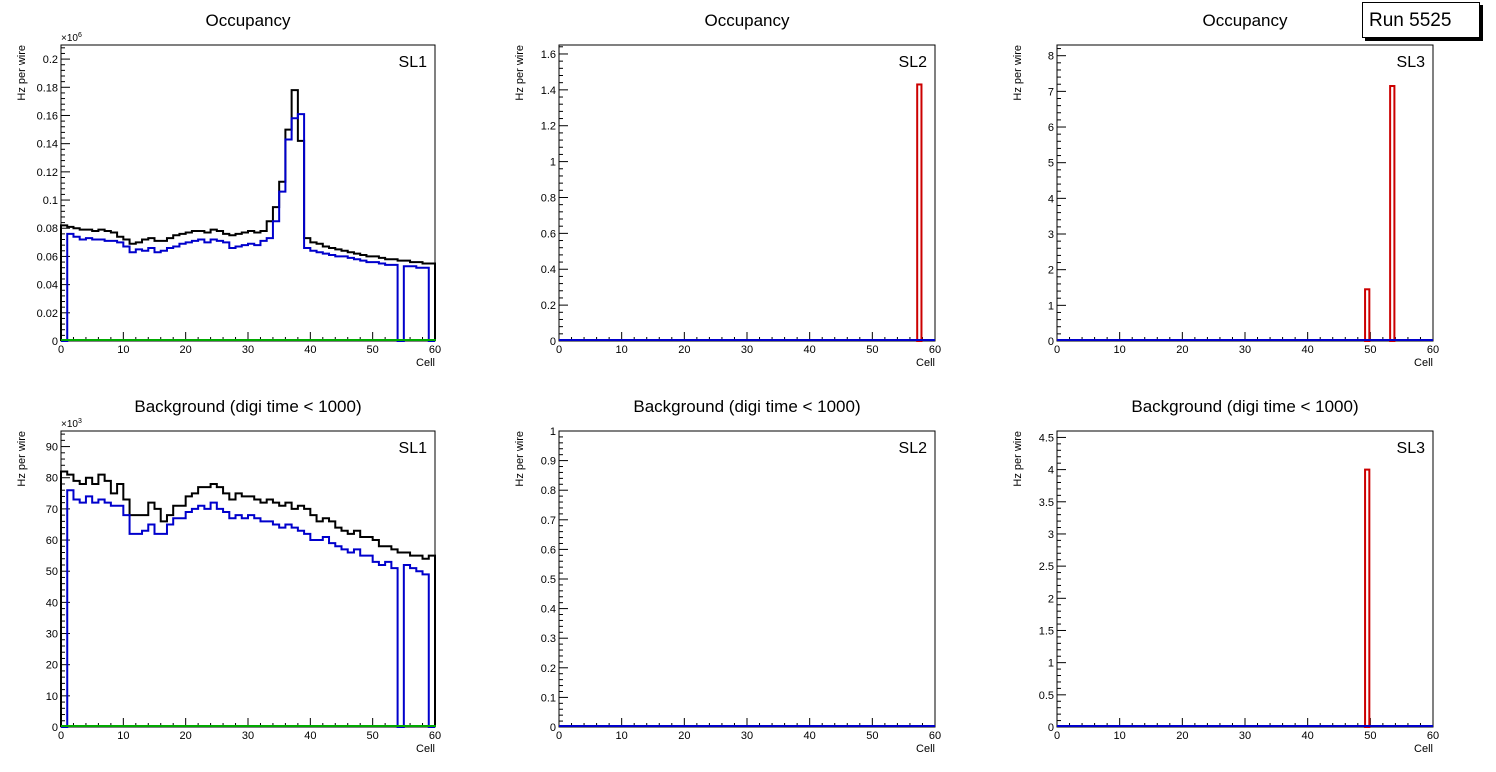 The image size is (1496, 772). I want to click on y-tick-label: 90, so click(52, 448).